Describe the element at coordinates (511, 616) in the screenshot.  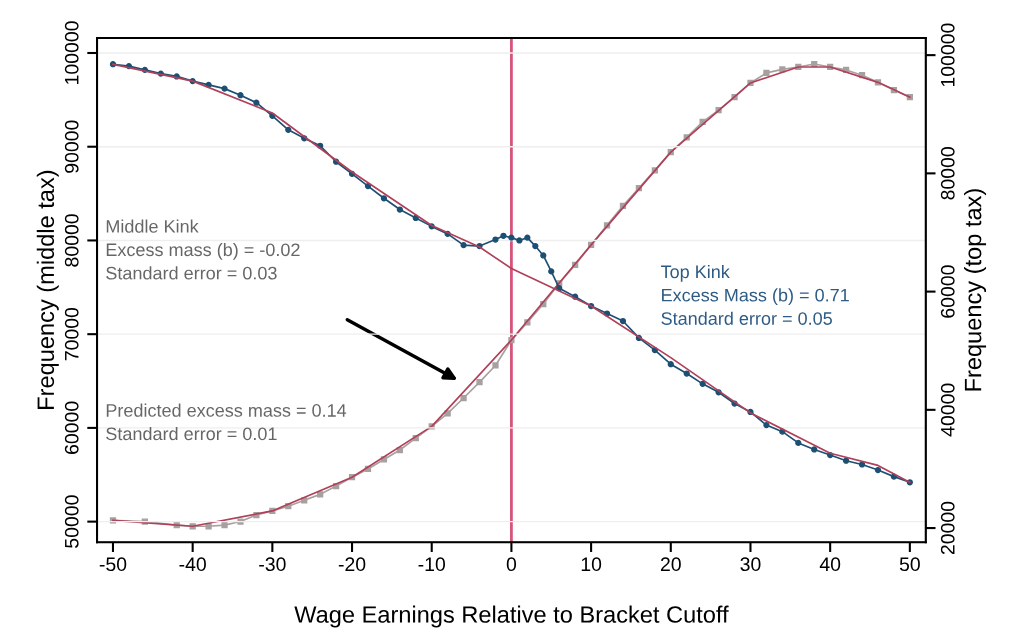
I see `x-axis-title: Wage Earnings Relative to Bracket Cutoff` at that location.